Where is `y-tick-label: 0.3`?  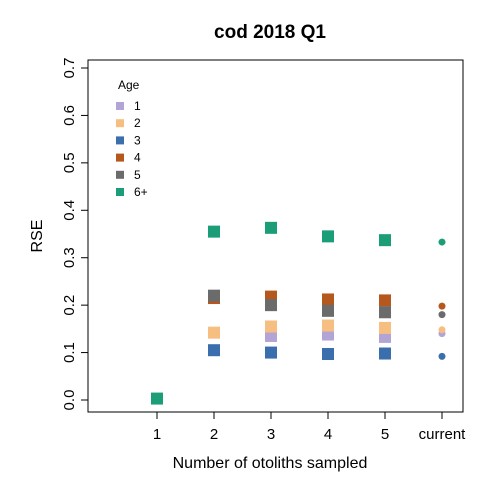 y-tick-label: 0.3 is located at coordinates (69, 257).